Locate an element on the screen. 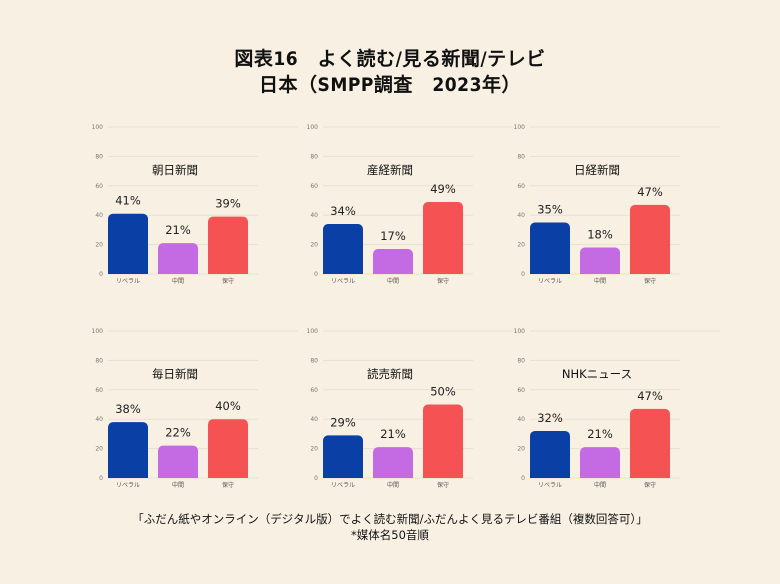  data-label: 35% is located at coordinates (550, 210).